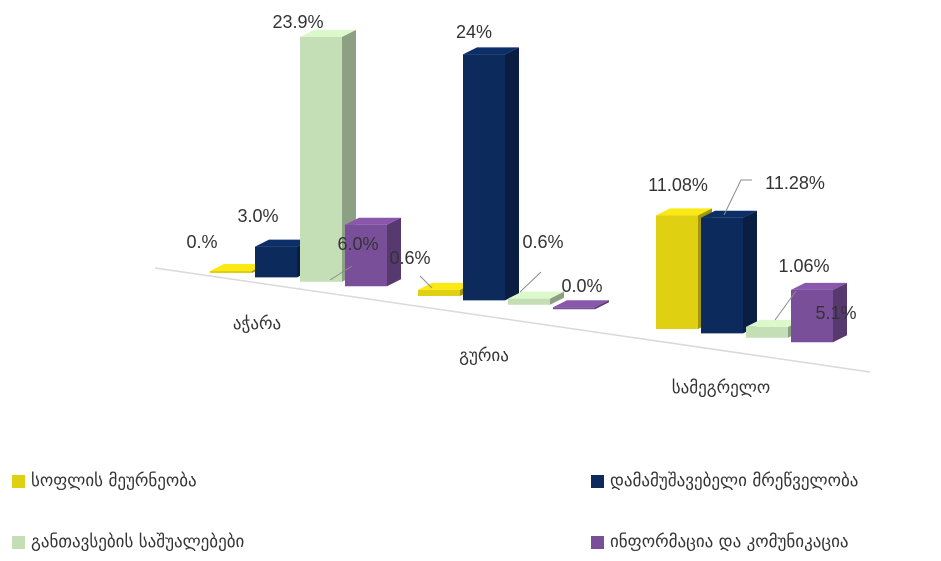  Describe the element at coordinates (512, 320) in the screenshot. I see `floor-line` at that location.